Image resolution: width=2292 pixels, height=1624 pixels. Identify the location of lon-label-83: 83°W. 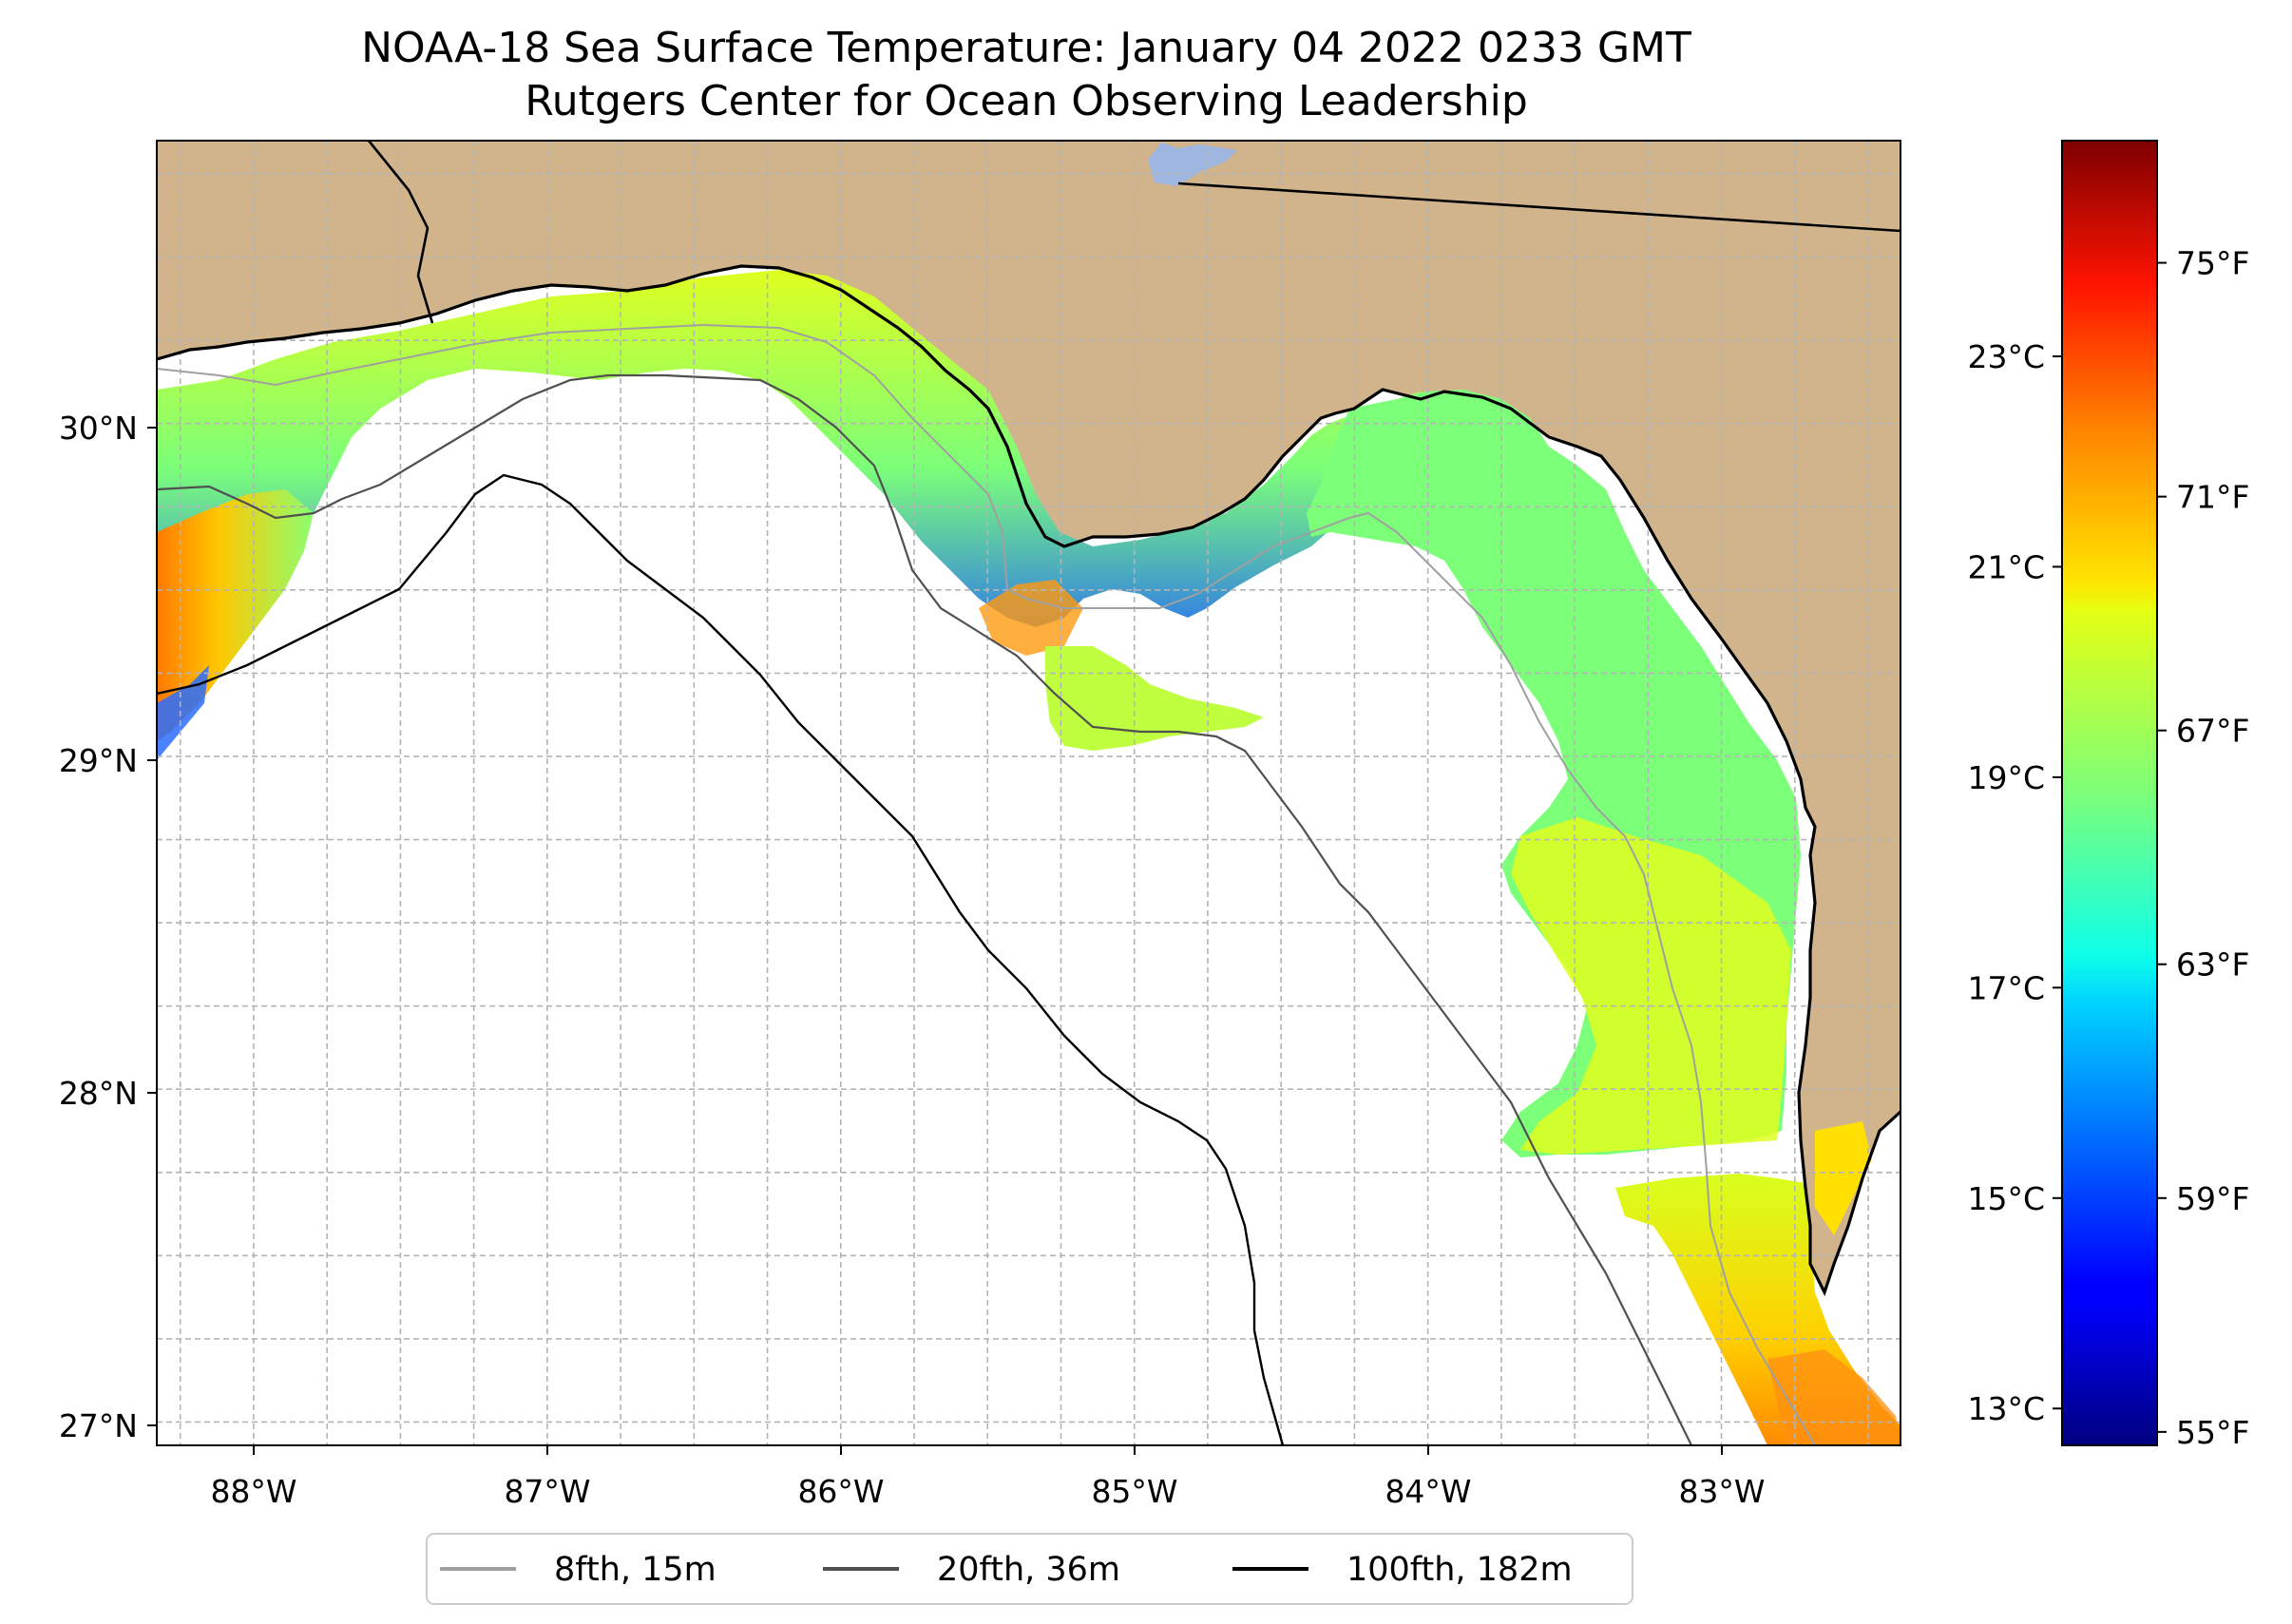
(1721, 1491).